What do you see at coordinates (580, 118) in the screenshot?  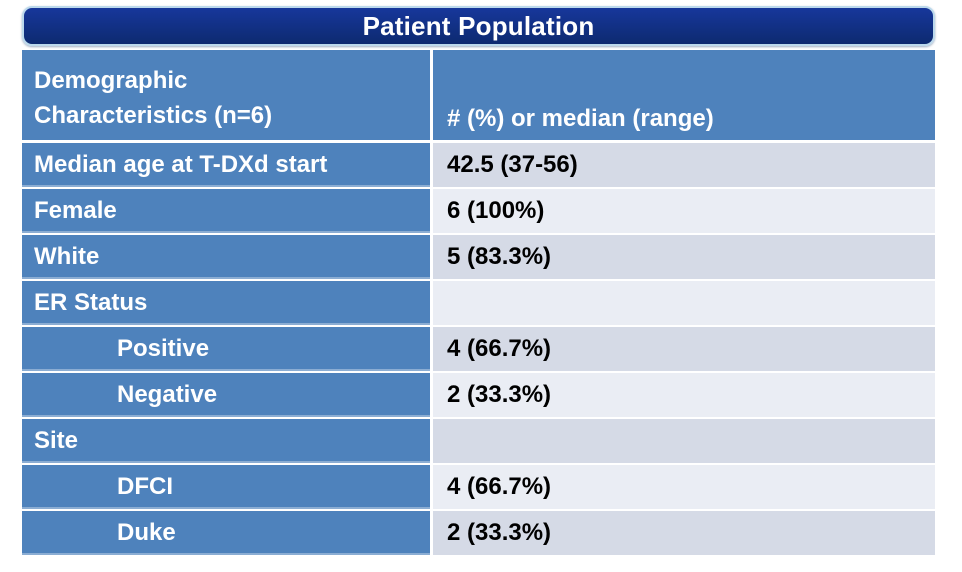 I see `column-header-values-label: # (%) or median (range)` at bounding box center [580, 118].